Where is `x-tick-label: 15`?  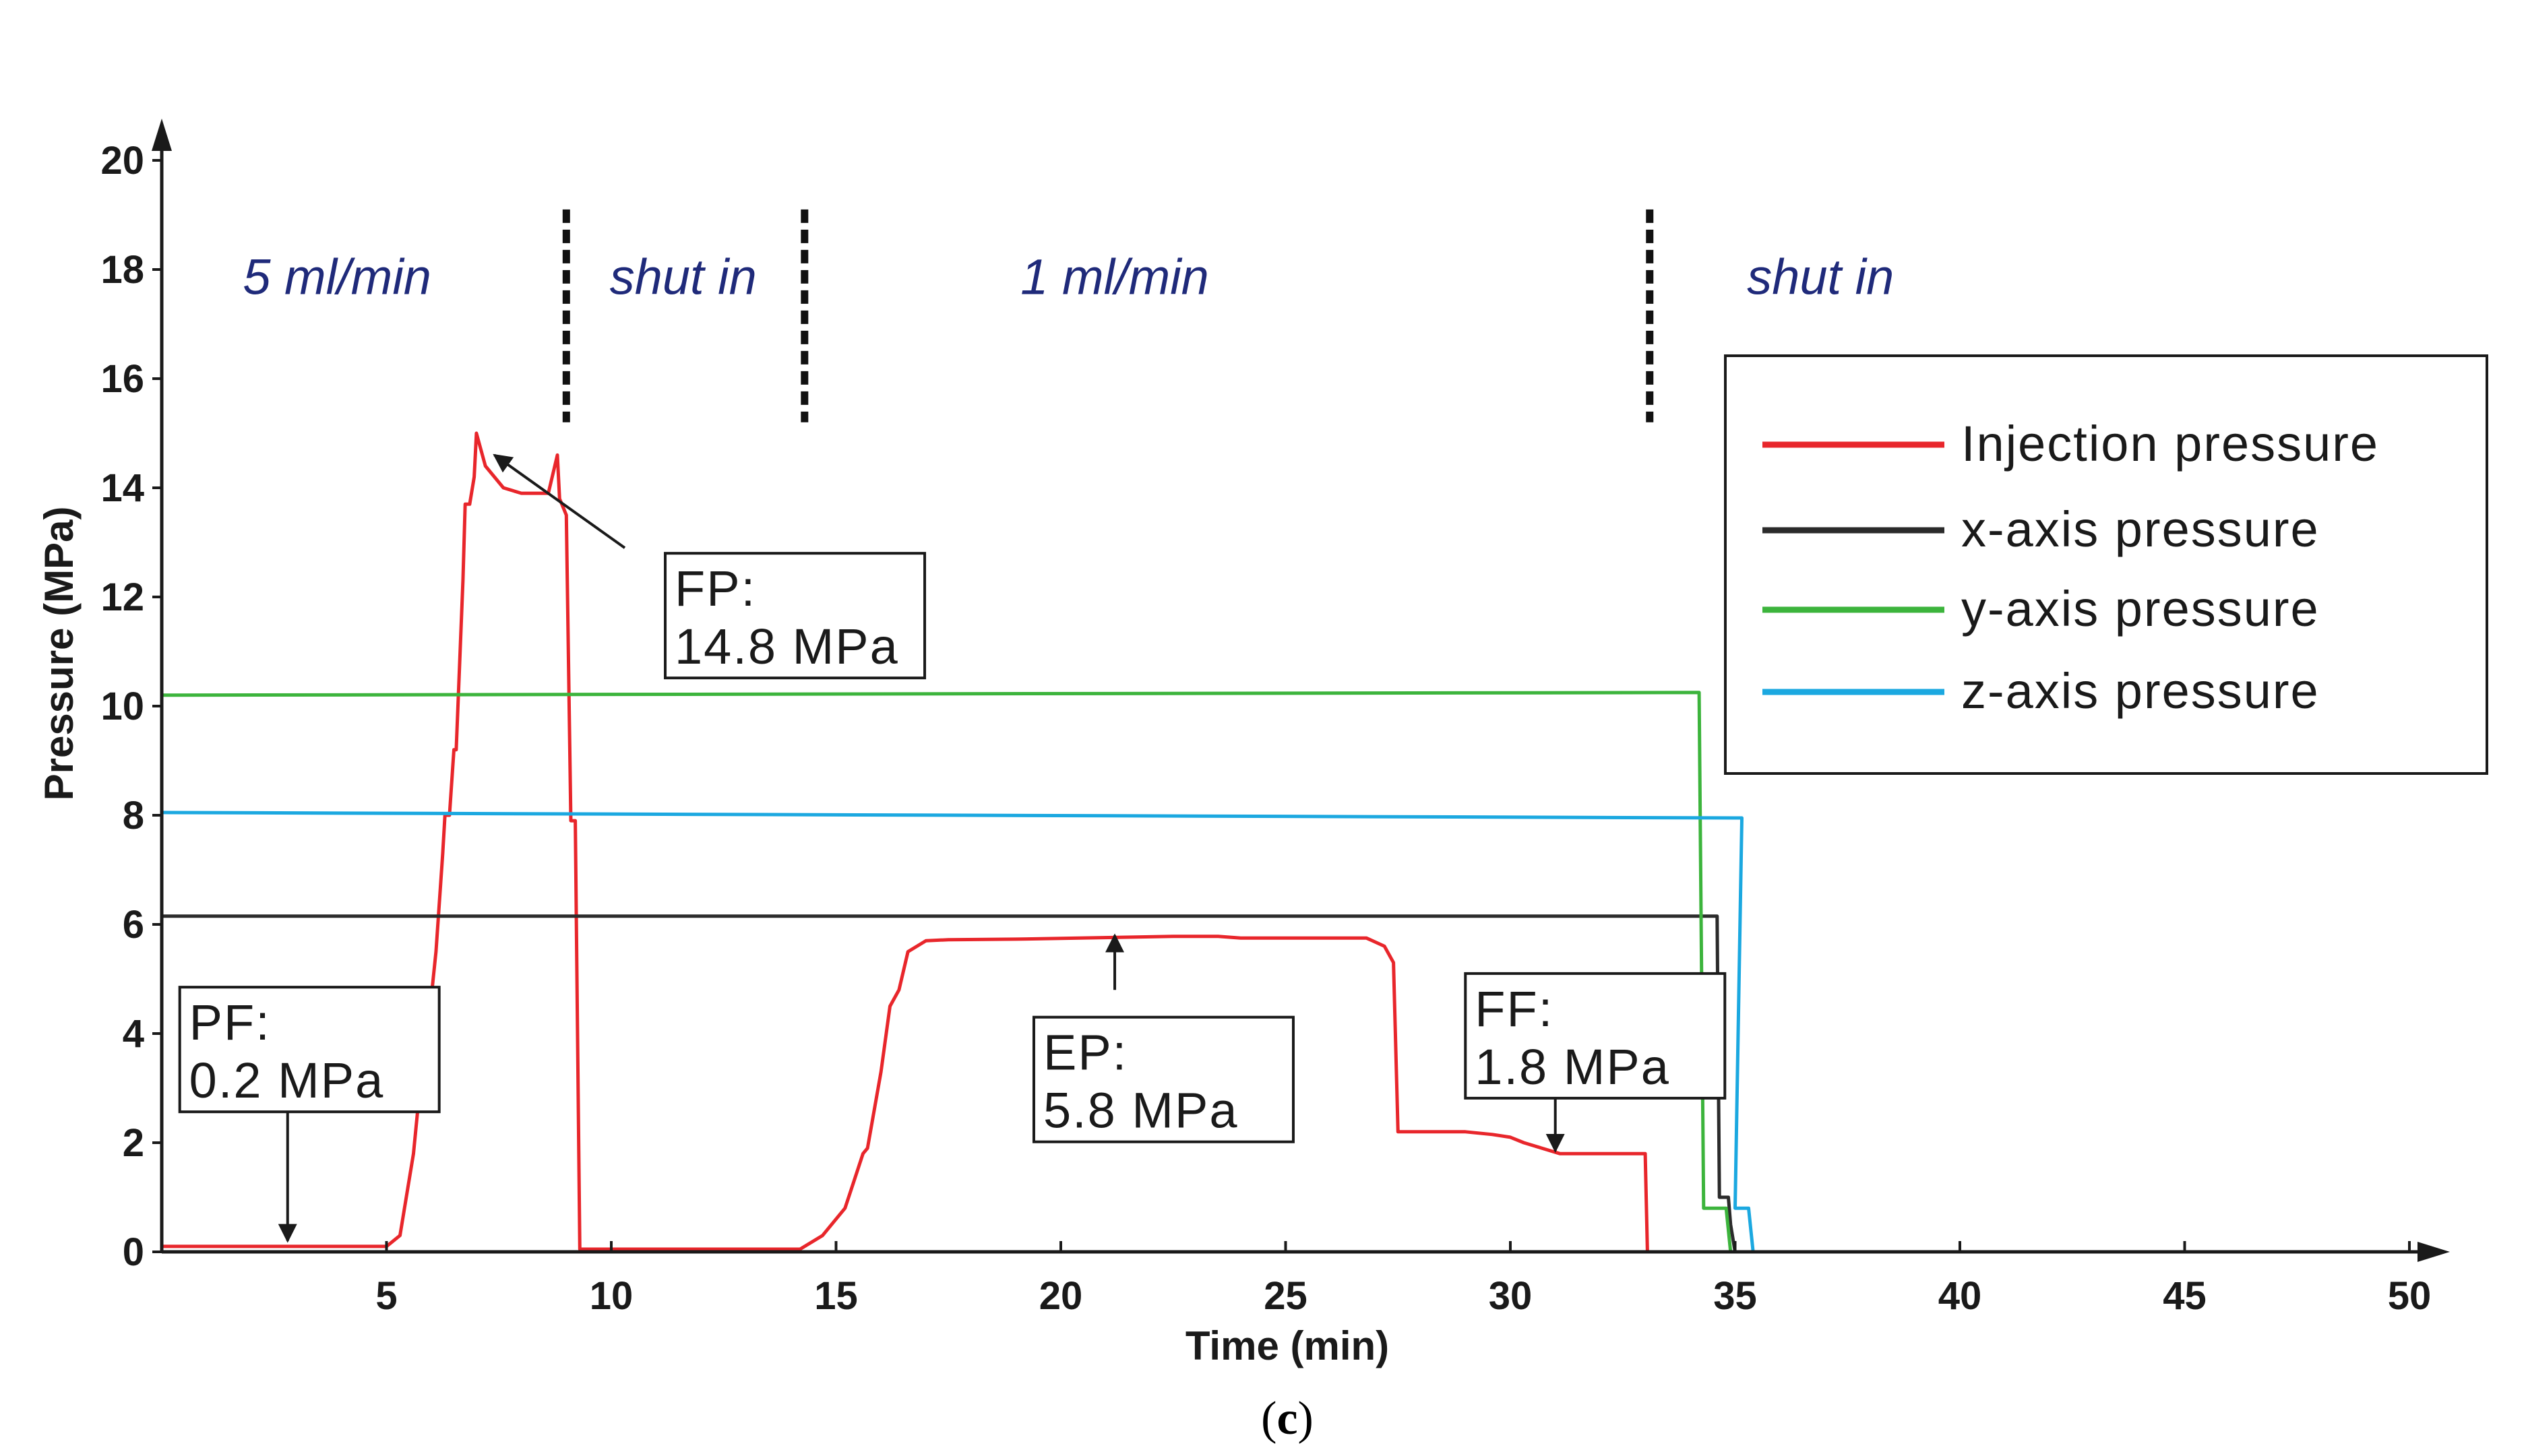 x-tick-label: 15 is located at coordinates (836, 1296).